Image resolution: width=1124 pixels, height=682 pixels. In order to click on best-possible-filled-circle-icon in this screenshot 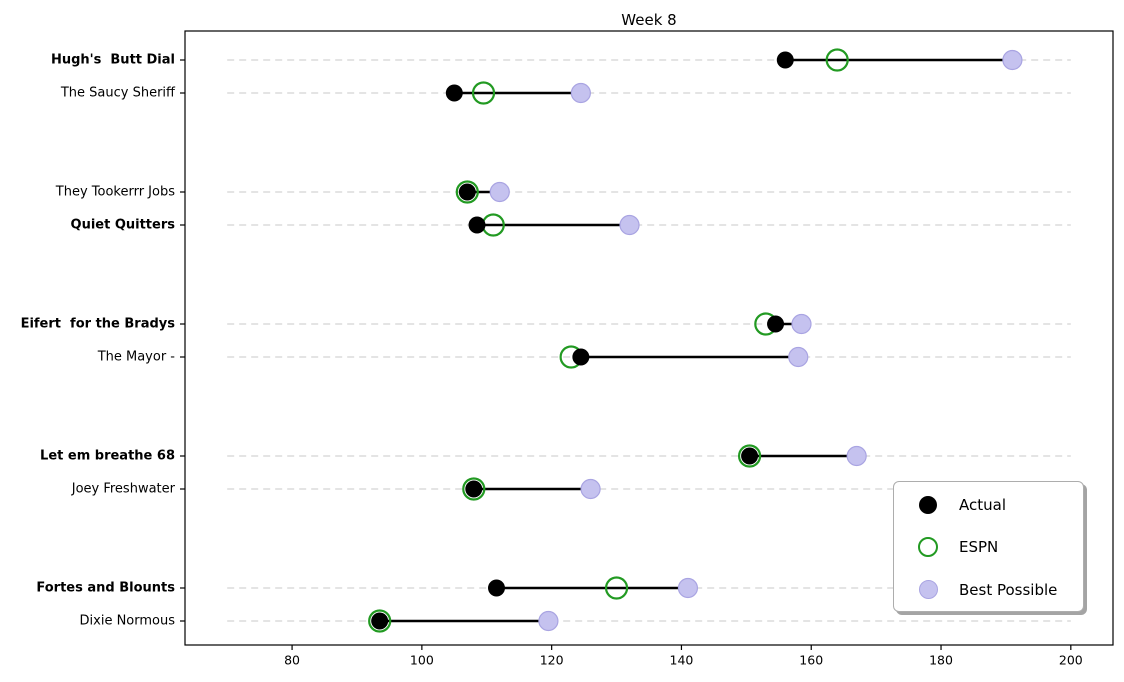, I will do `click(928, 590)`.